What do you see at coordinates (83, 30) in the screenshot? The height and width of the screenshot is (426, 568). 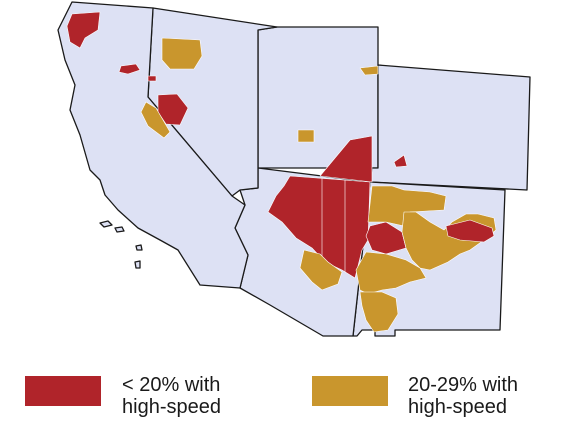 I see `region-low-humboldt` at bounding box center [83, 30].